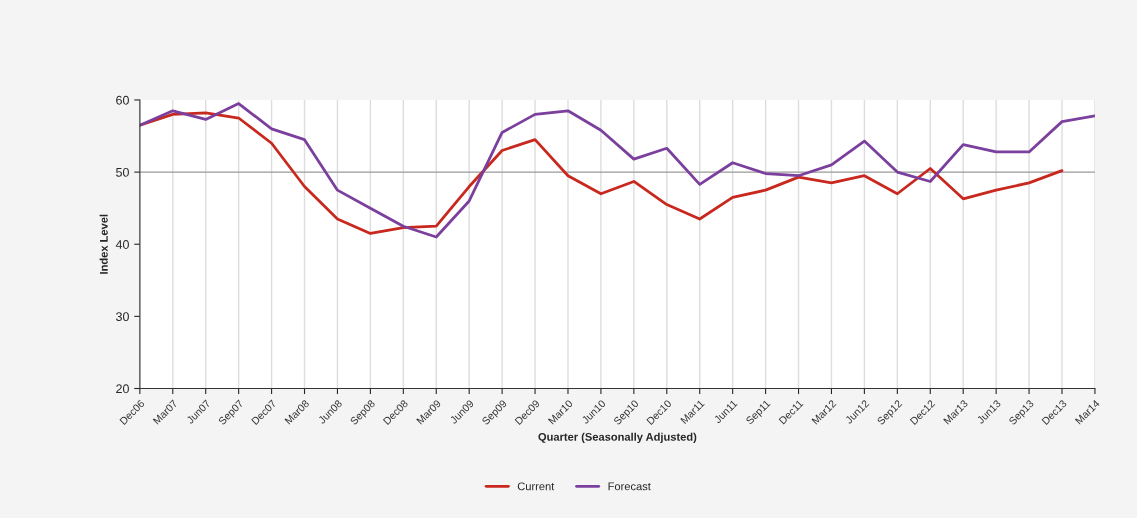  Describe the element at coordinates (629, 486) in the screenshot. I see `legend-label: Forecast` at that location.